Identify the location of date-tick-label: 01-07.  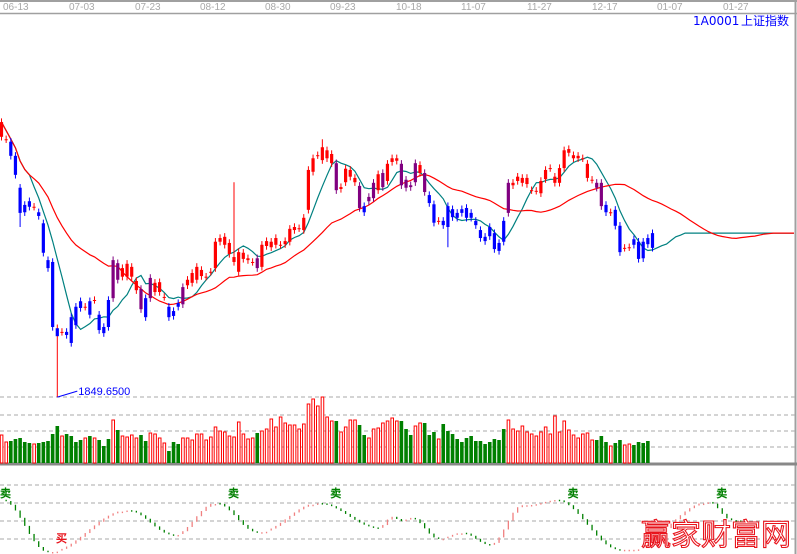
(670, 7).